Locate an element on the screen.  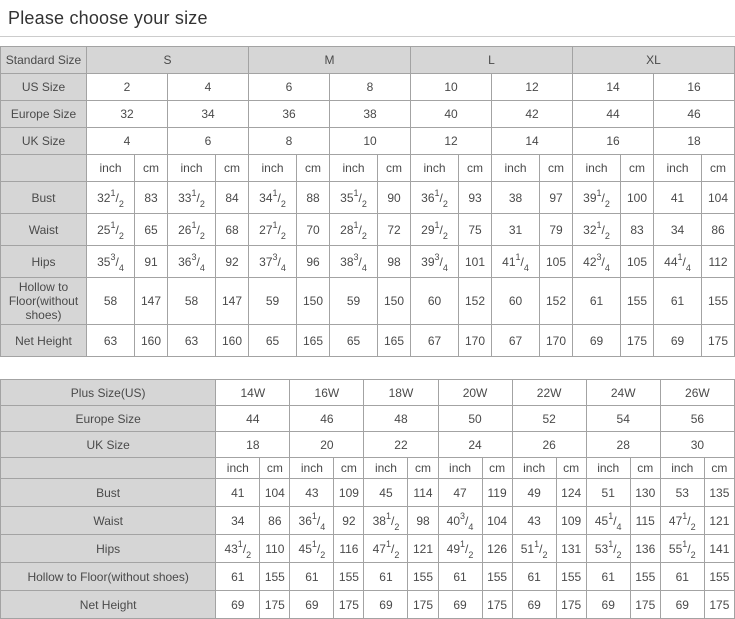
measure-cell: 104 is located at coordinates (718, 197).